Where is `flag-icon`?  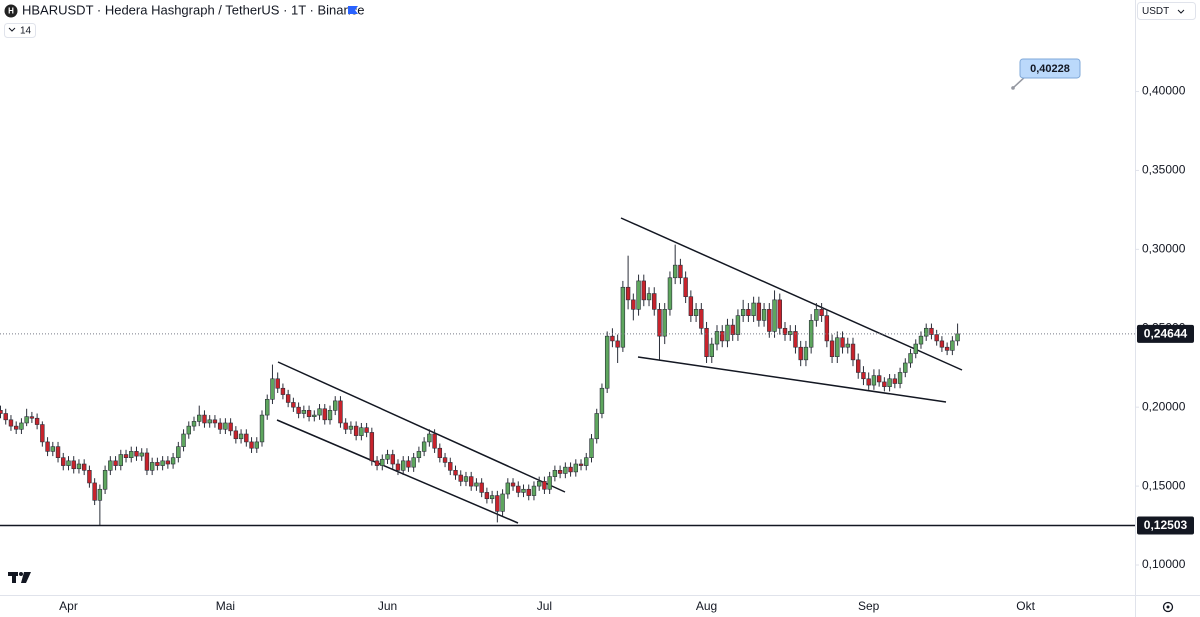 flag-icon is located at coordinates (353, 10).